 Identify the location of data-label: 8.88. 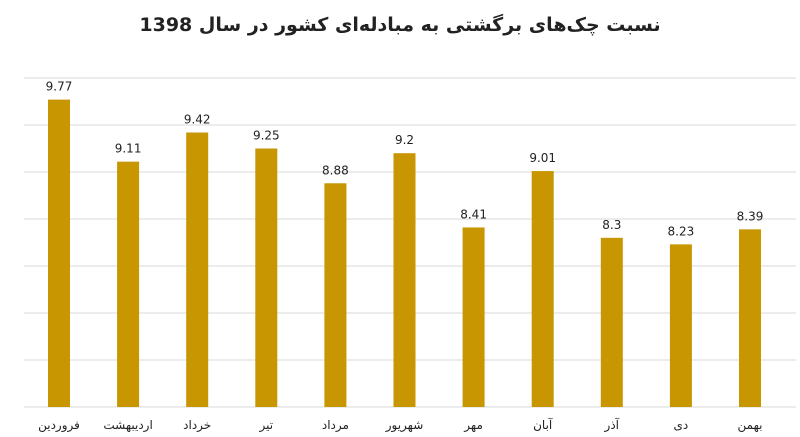
(335, 170).